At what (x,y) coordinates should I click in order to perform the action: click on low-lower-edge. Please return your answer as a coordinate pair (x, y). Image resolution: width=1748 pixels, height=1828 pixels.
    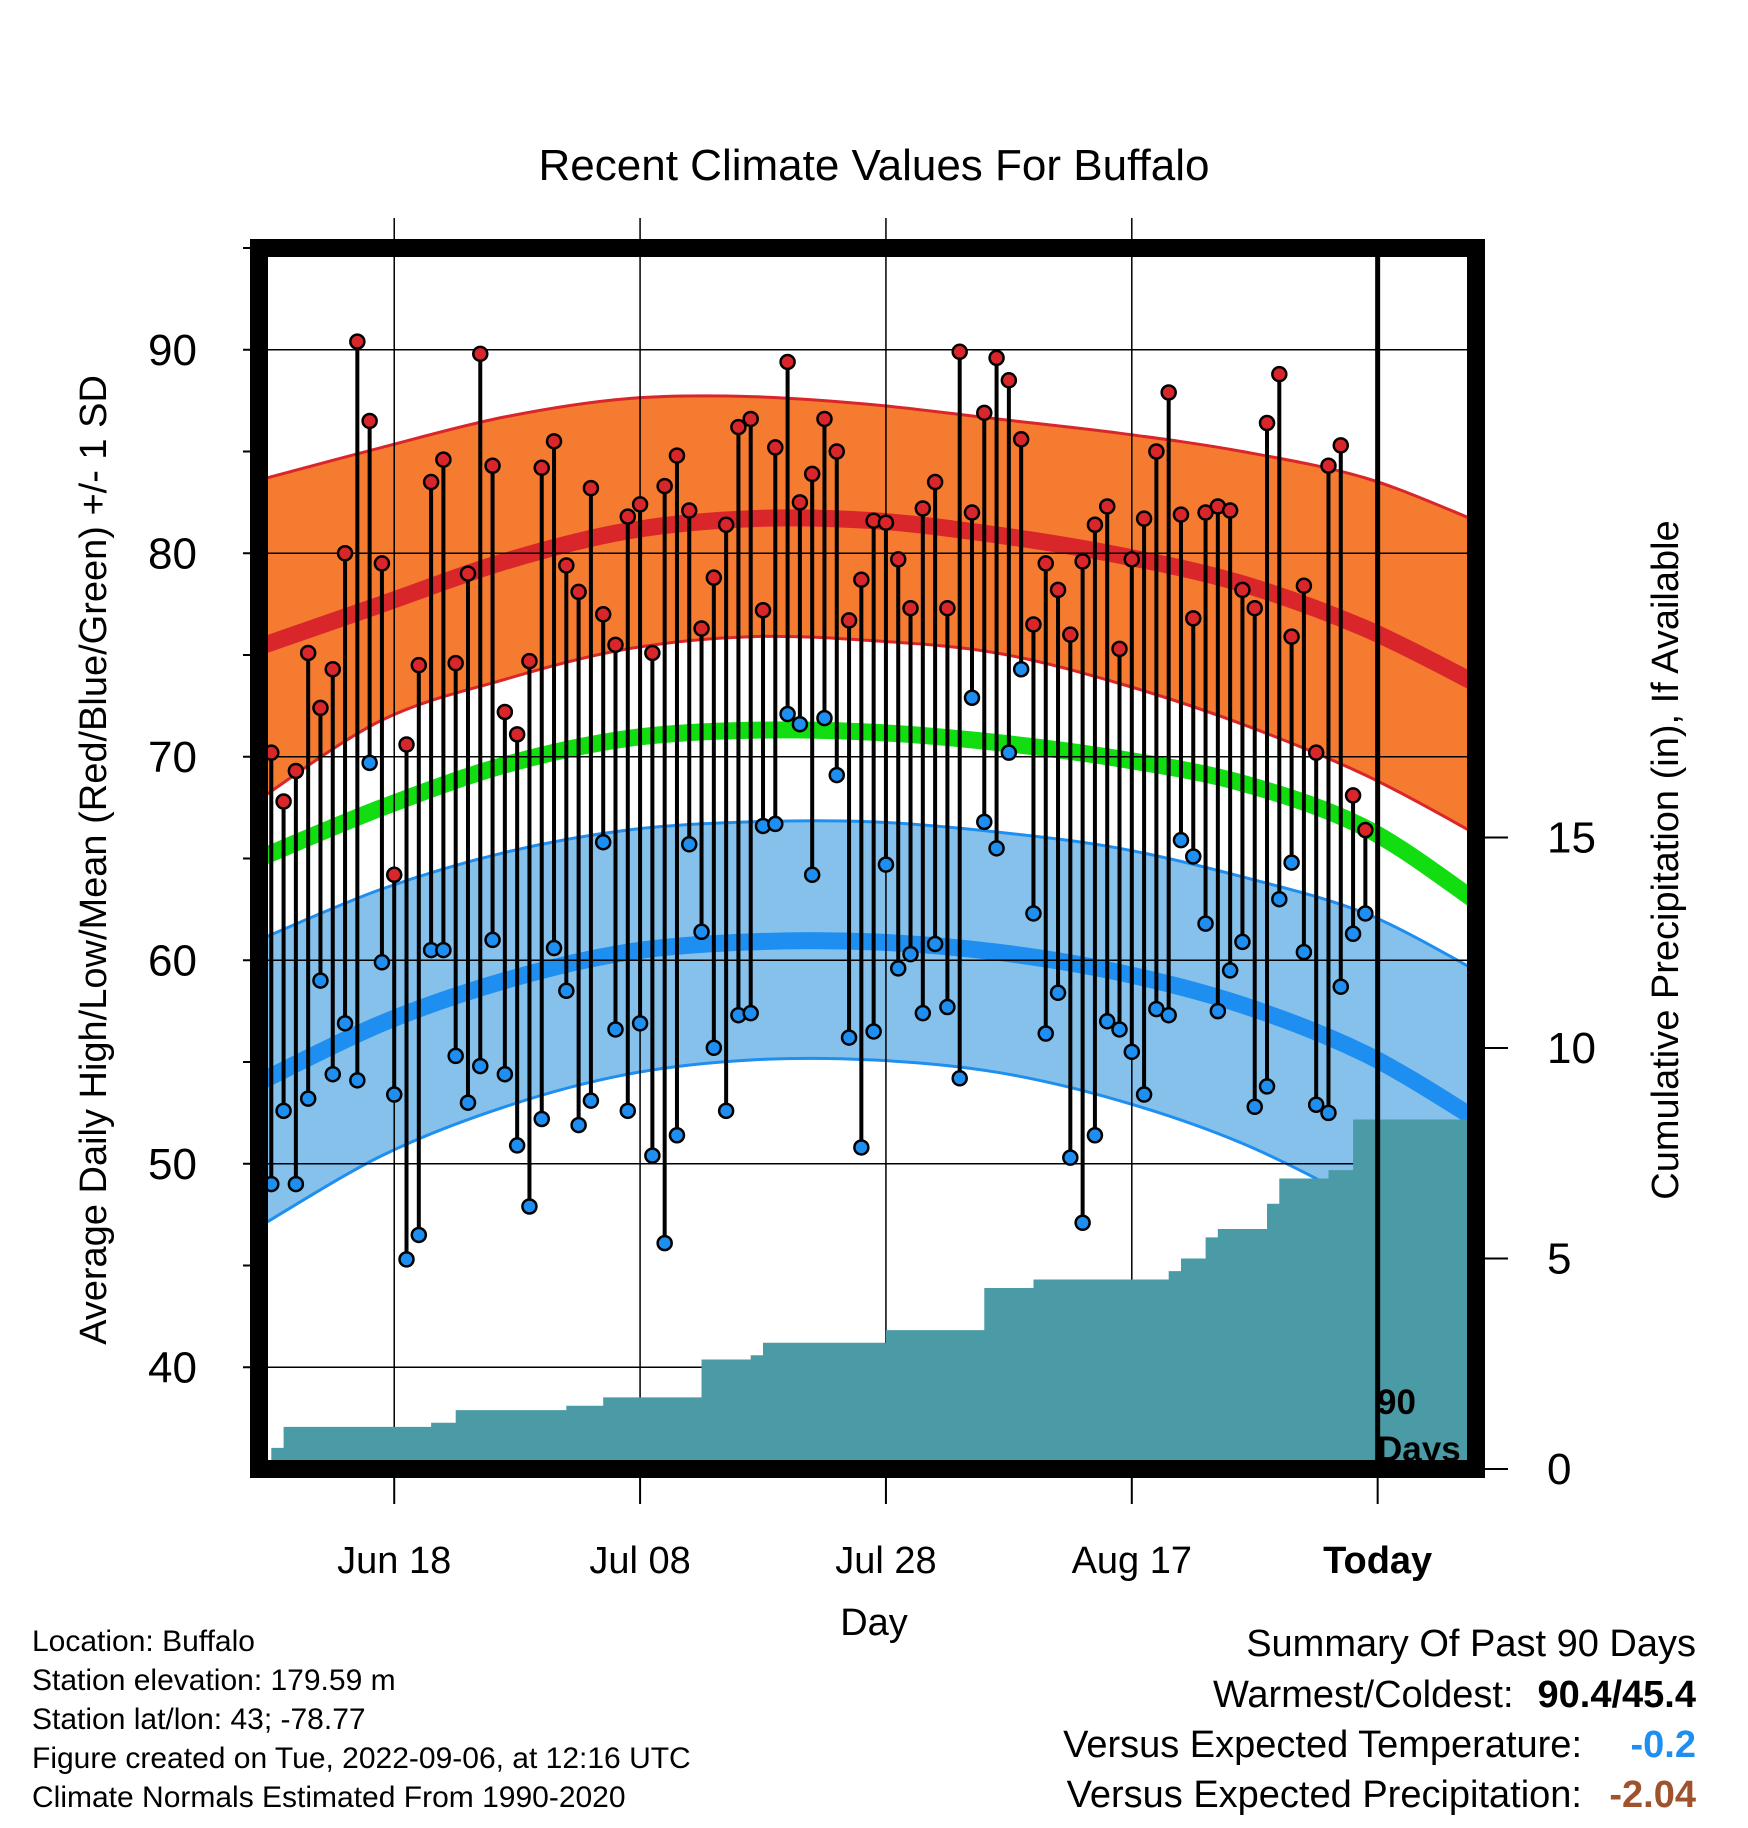
    Looking at the image, I should click on (867, 1162).